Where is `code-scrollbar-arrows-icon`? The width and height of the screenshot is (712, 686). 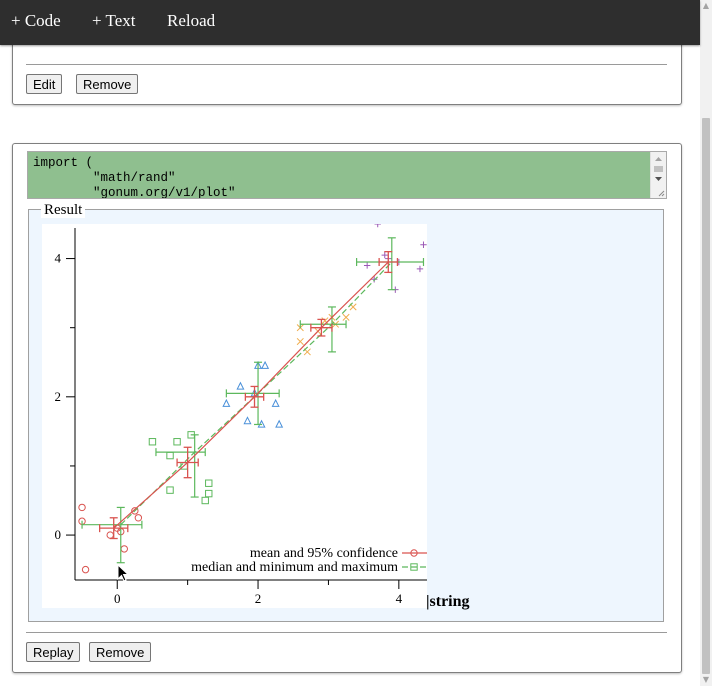 code-scrollbar-arrows-icon is located at coordinates (659, 177).